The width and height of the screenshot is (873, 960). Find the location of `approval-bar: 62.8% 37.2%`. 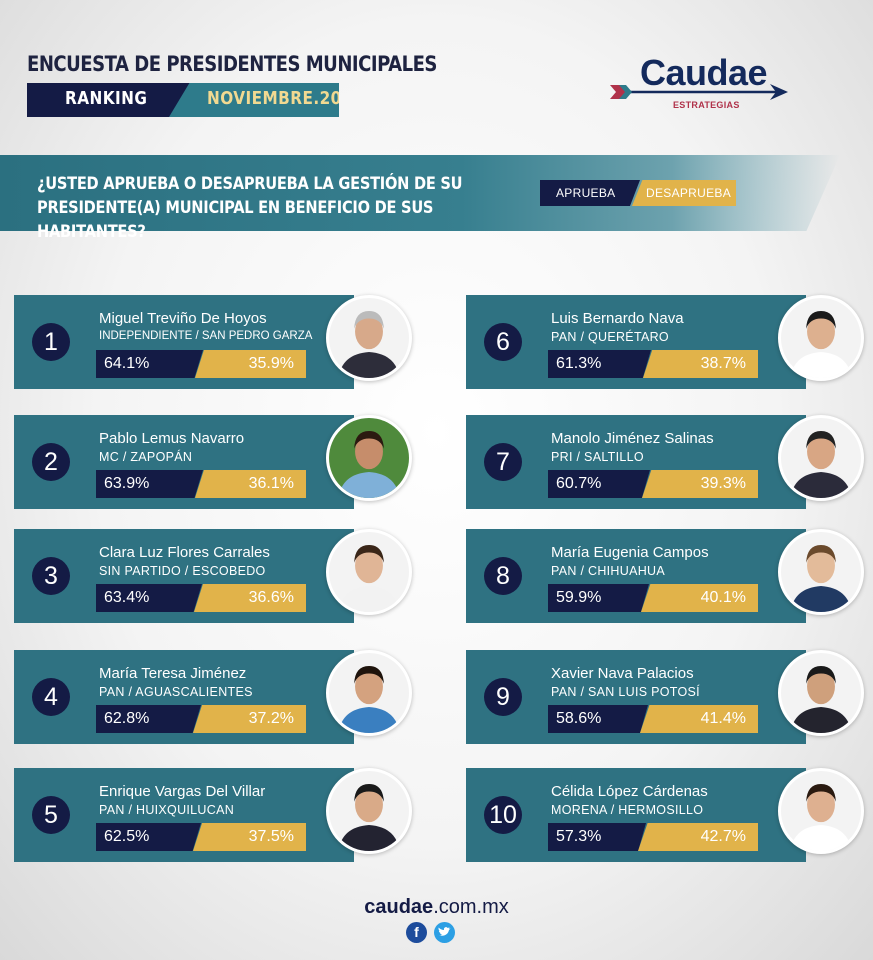

approval-bar: 62.8% 37.2% is located at coordinates (201, 719).